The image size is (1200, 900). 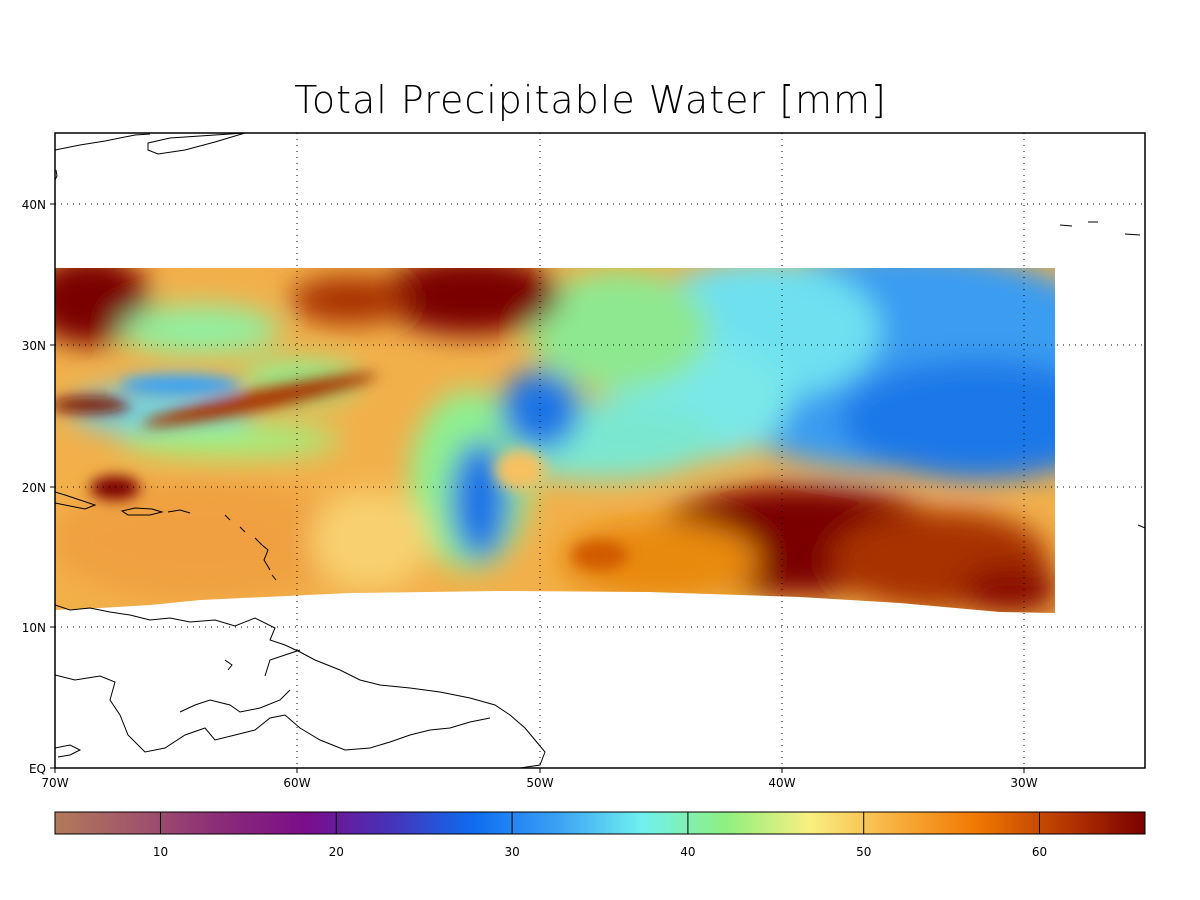 I want to click on lat-tick-10: 10N, so click(x=34, y=628).